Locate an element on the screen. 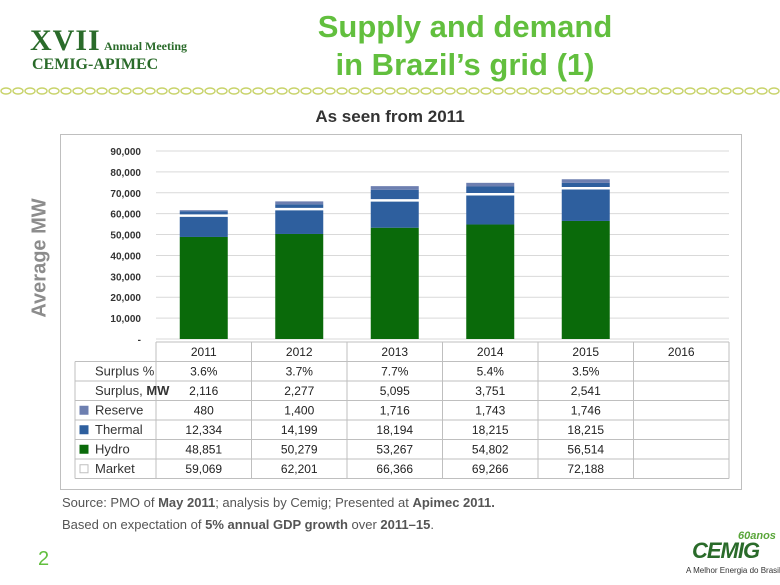 Image resolution: width=780 pixels, height=585 pixels. x-tick-label: 2012 is located at coordinates (299, 352).